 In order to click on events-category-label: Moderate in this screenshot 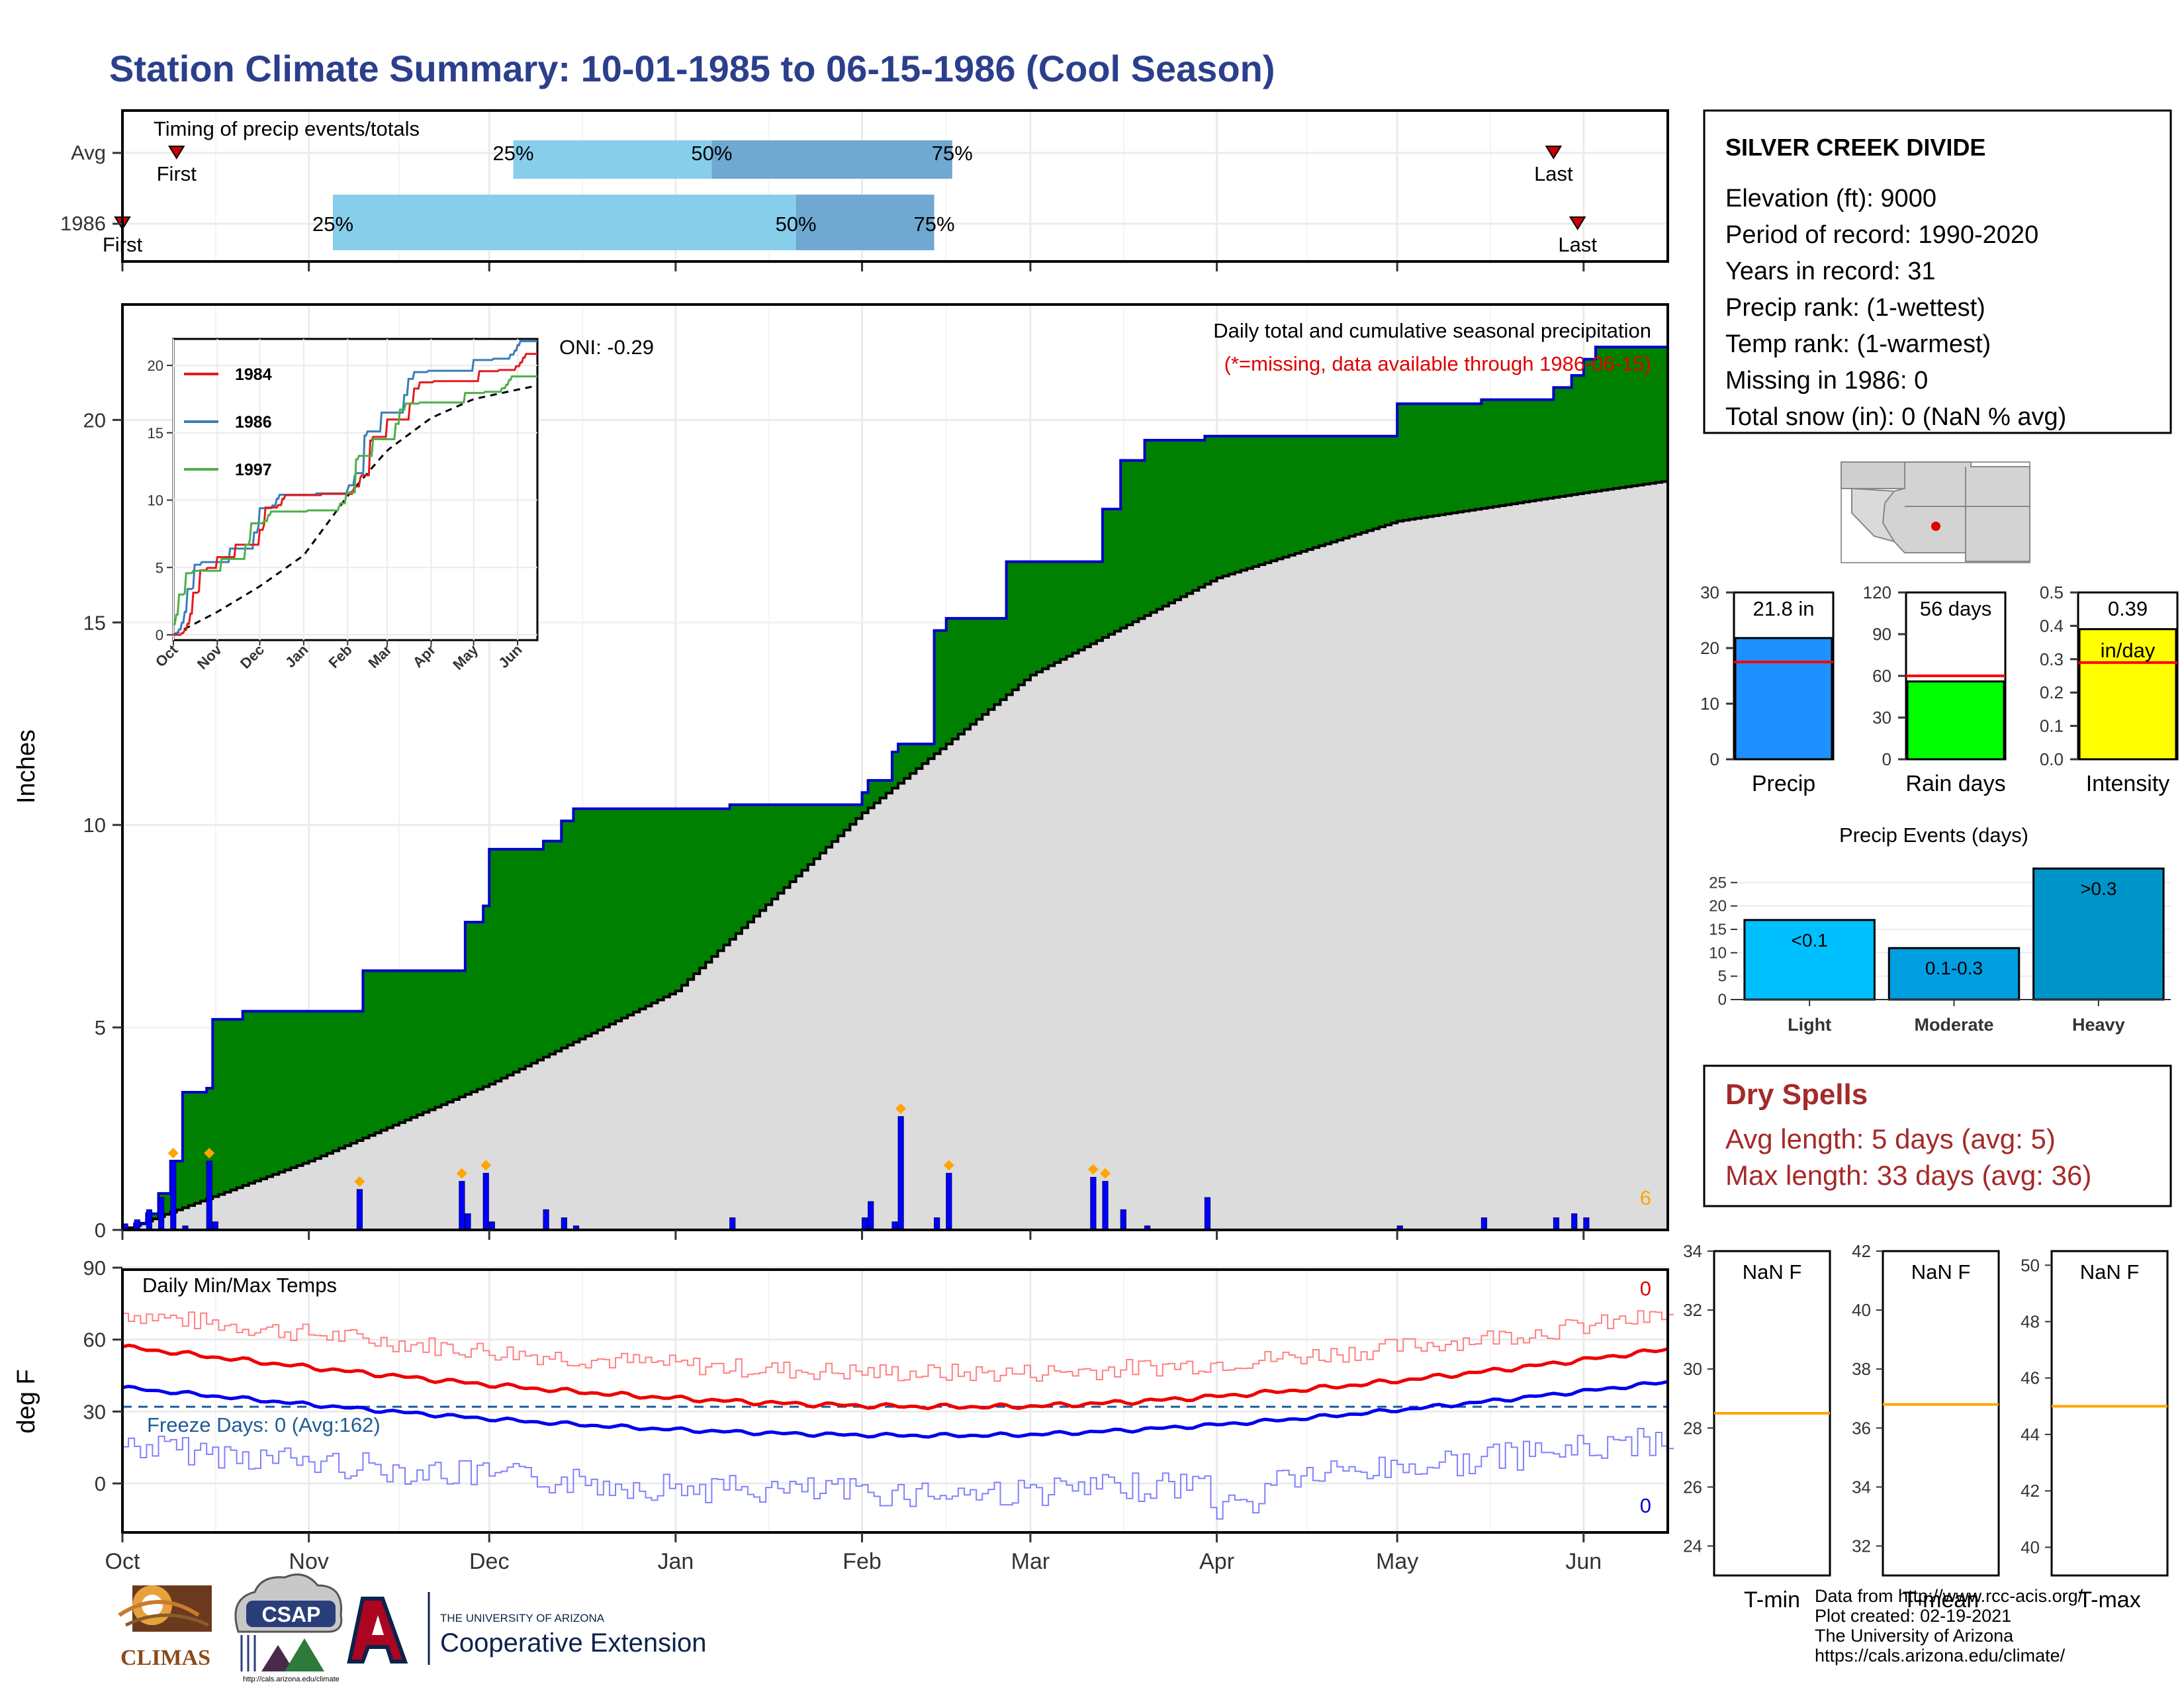, I will do `click(1954, 1025)`.